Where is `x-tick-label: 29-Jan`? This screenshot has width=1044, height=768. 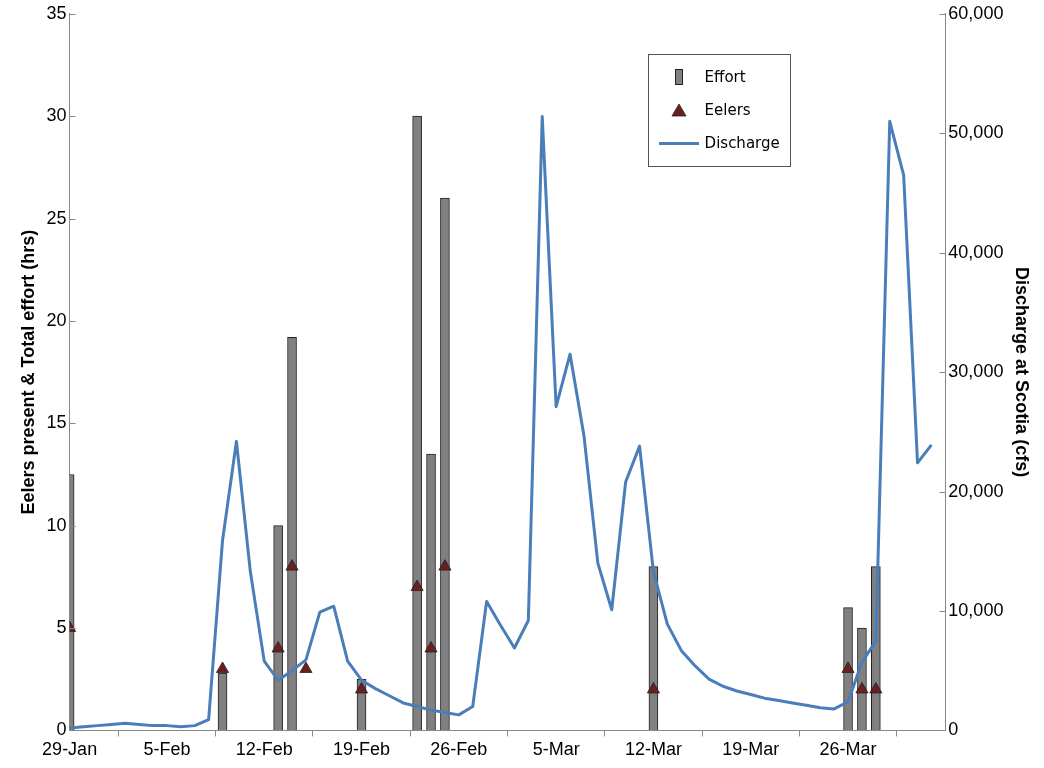
x-tick-label: 29-Jan is located at coordinates (70, 749).